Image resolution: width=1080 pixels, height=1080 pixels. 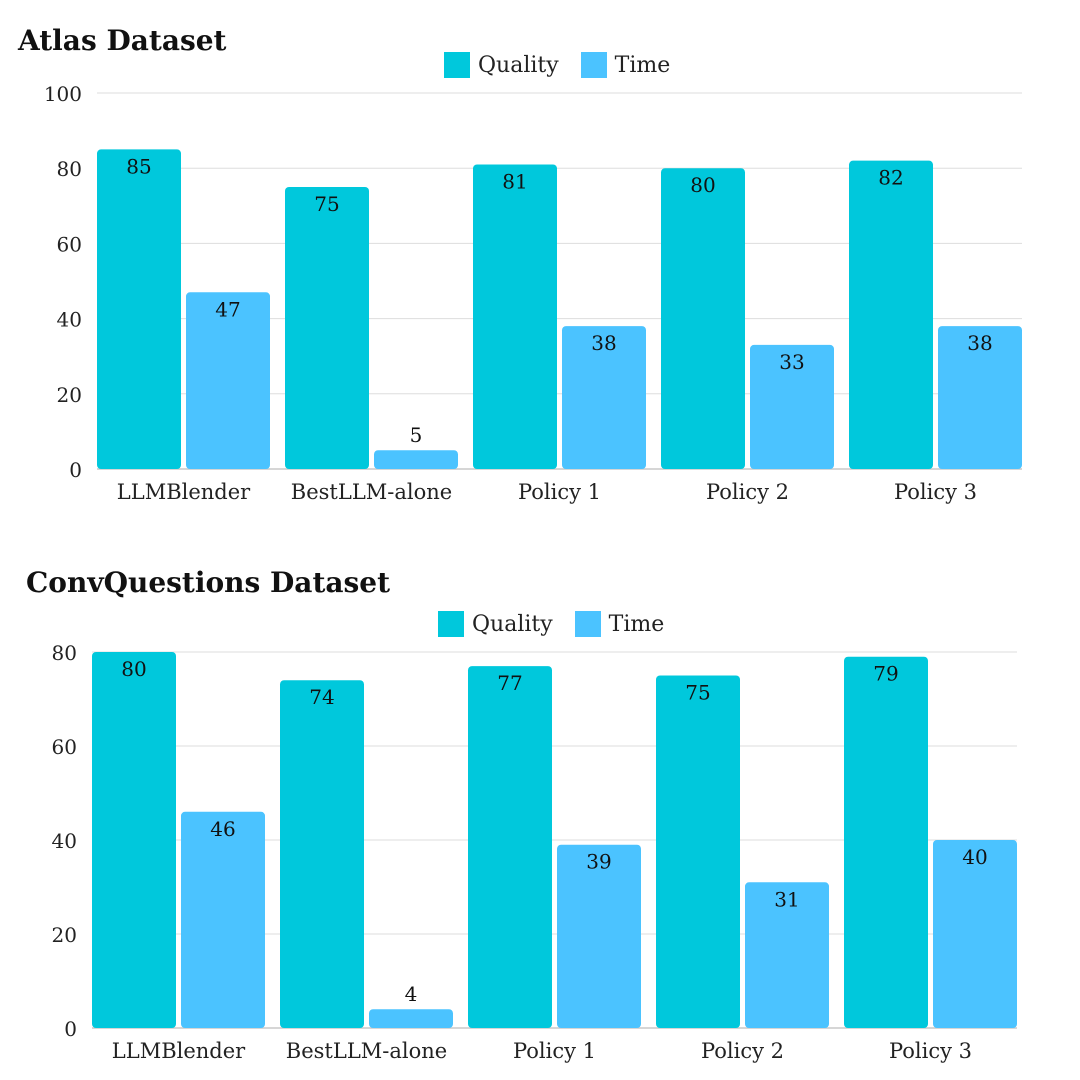 I want to click on legend-convquestions: Quality Time, so click(x=551, y=624).